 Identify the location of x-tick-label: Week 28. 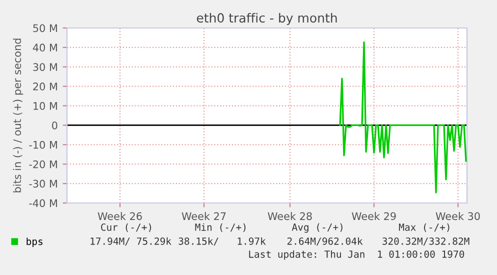
(290, 216).